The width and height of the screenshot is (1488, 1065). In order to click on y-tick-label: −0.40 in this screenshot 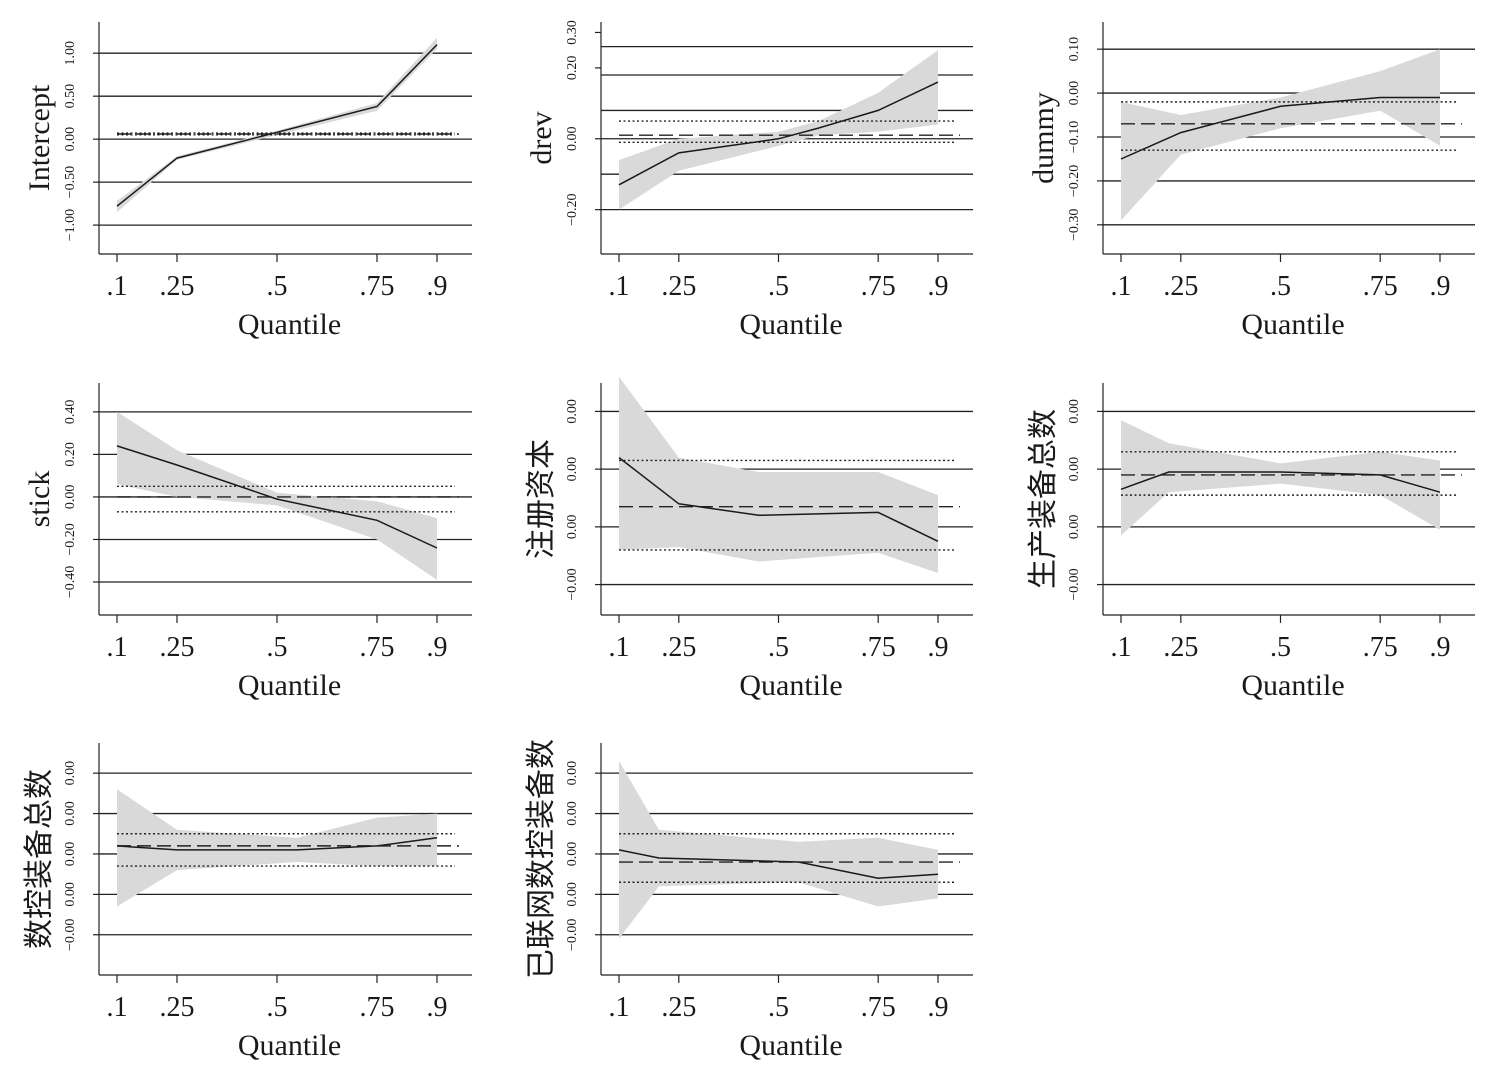, I will do `click(70, 582)`.